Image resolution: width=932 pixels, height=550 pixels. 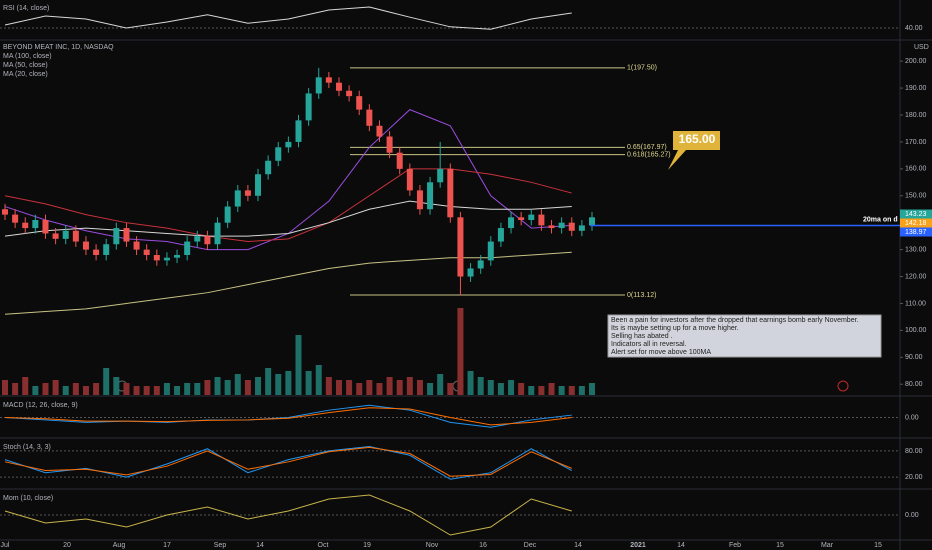 What do you see at coordinates (916, 196) in the screenshot?
I see `y-tick-label: 150.00` at bounding box center [916, 196].